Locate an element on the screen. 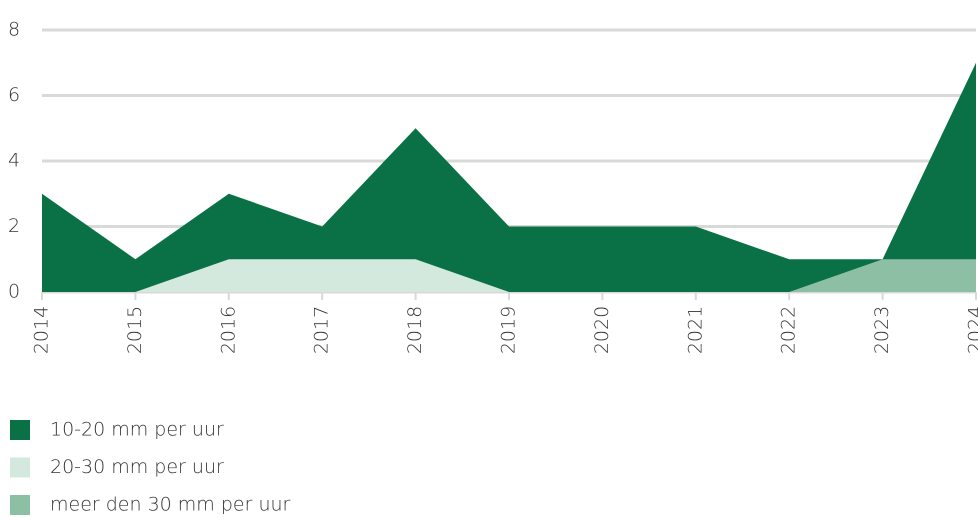 The height and width of the screenshot is (520, 978). y-tick-label: 4 is located at coordinates (14, 161).